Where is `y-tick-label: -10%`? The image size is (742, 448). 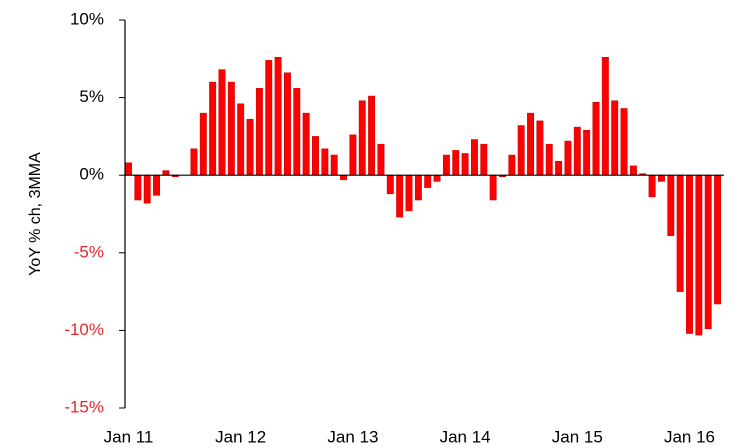 y-tick-label: -10% is located at coordinates (84, 329).